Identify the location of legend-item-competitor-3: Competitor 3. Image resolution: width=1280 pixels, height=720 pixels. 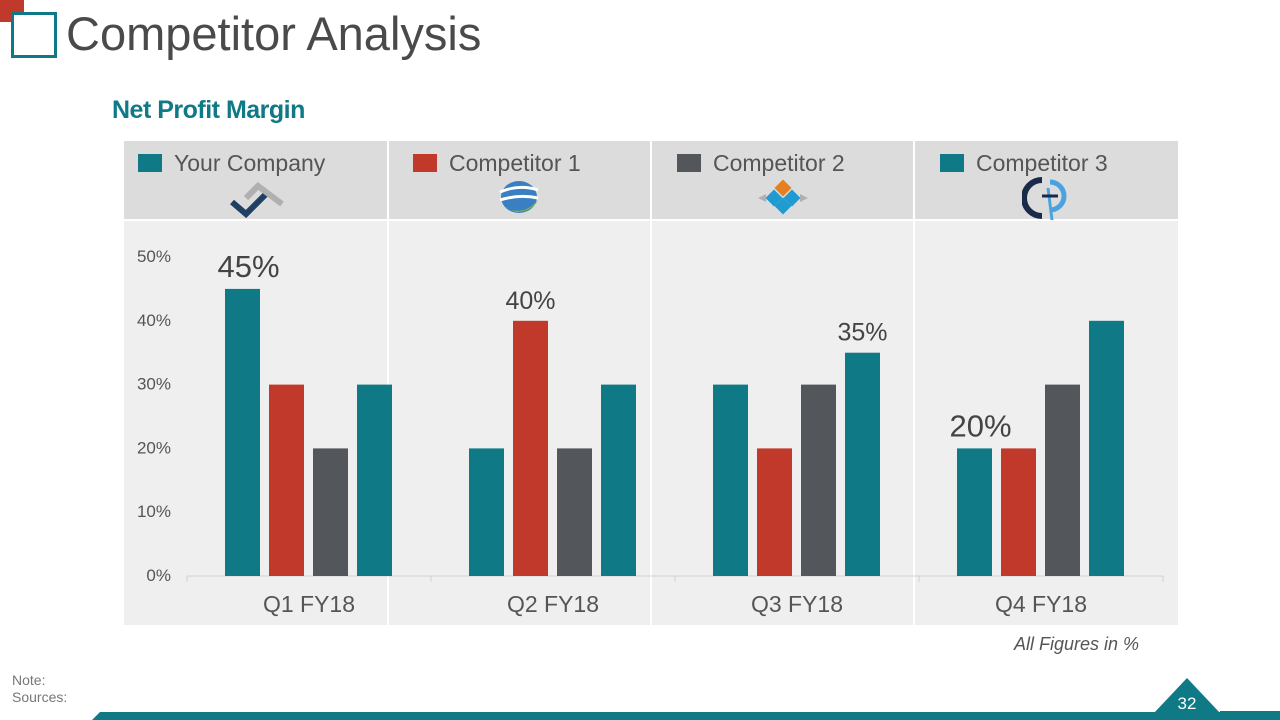
(1024, 162).